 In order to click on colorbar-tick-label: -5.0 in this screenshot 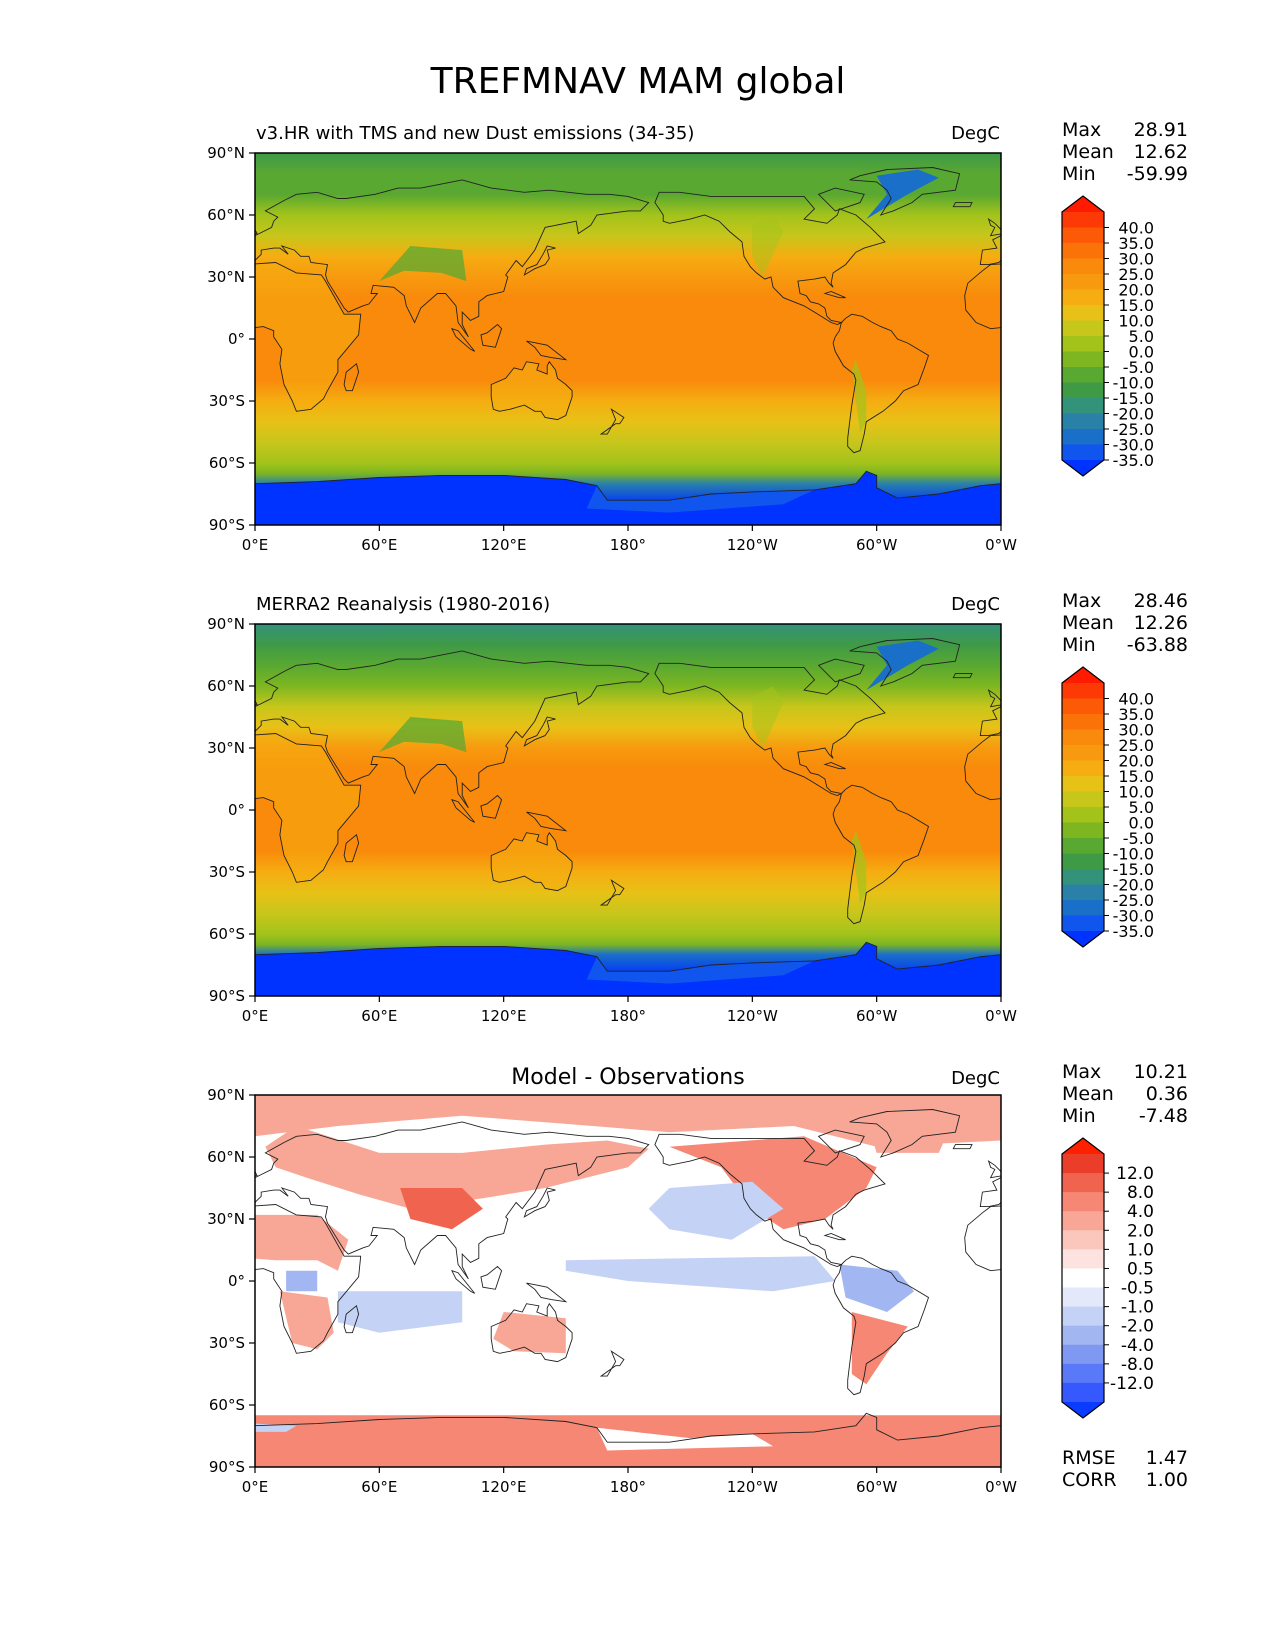, I will do `click(1138, 367)`.